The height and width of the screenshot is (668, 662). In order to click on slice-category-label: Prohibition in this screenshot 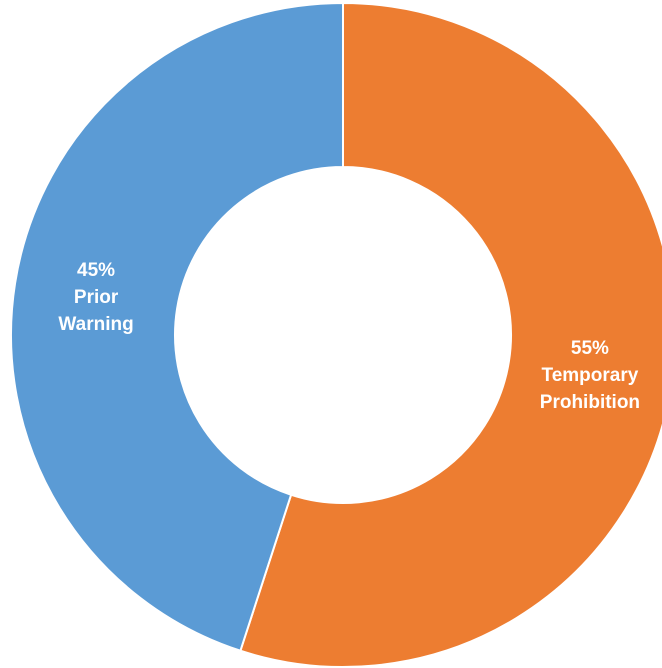, I will do `click(590, 402)`.